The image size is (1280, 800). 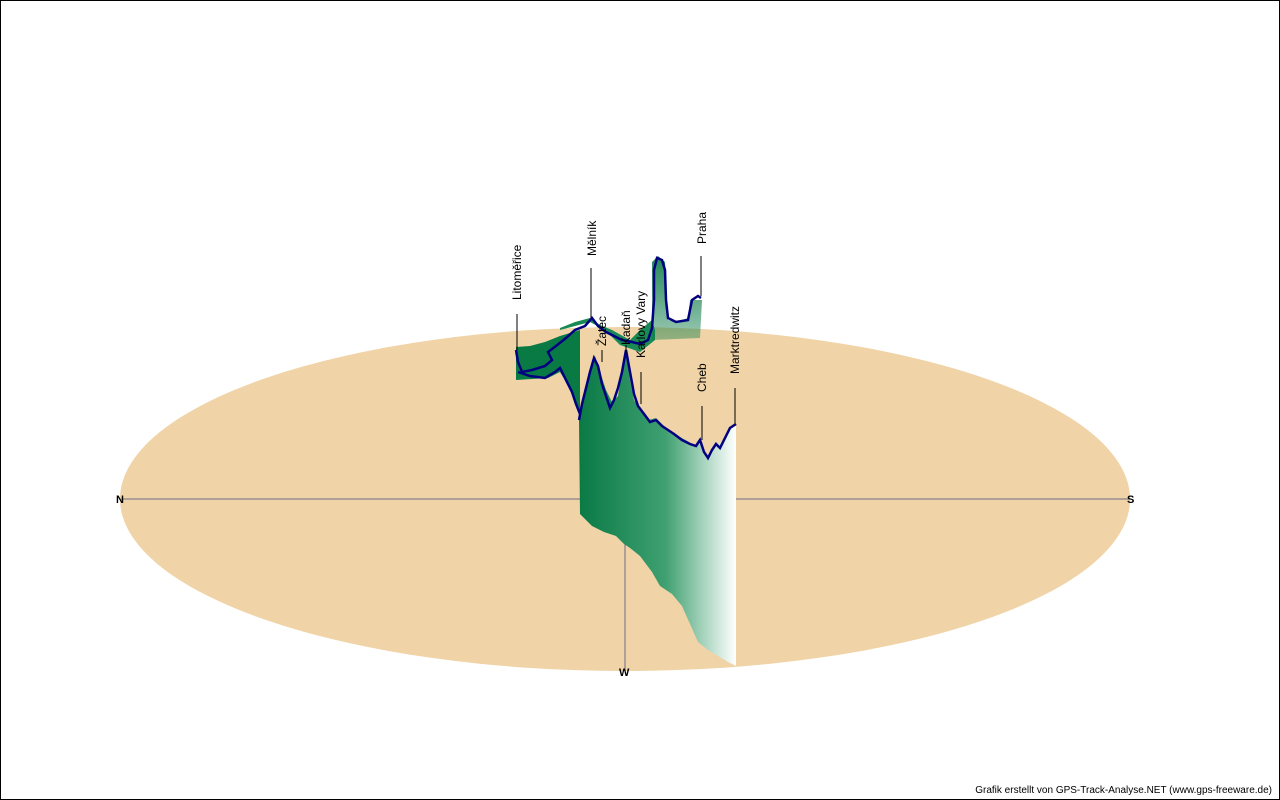 I want to click on track-back-section, so click(x=608, y=335).